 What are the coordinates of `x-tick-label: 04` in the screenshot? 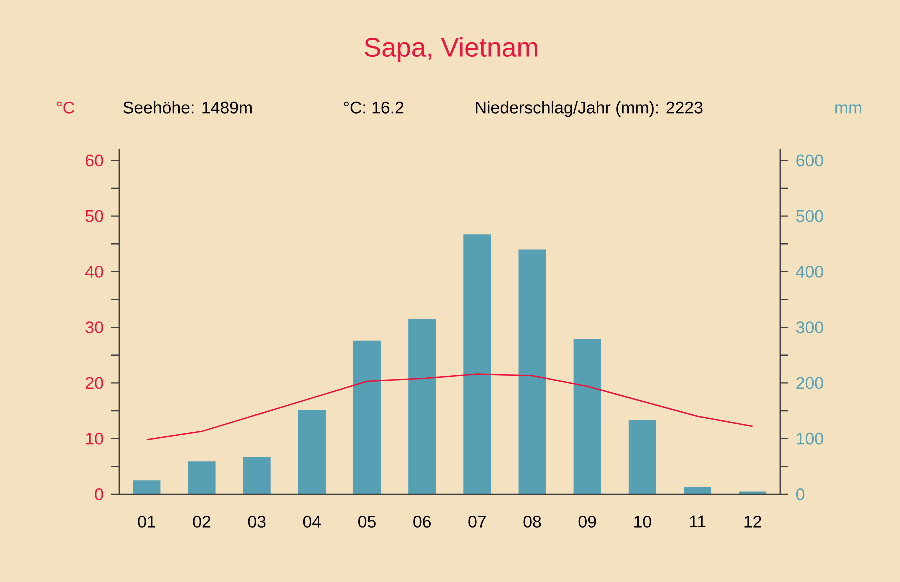 It's located at (312, 522).